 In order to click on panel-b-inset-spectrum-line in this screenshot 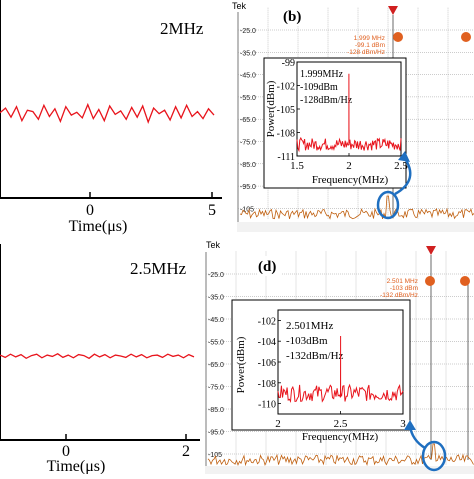, I will do `click(349, 113)`.